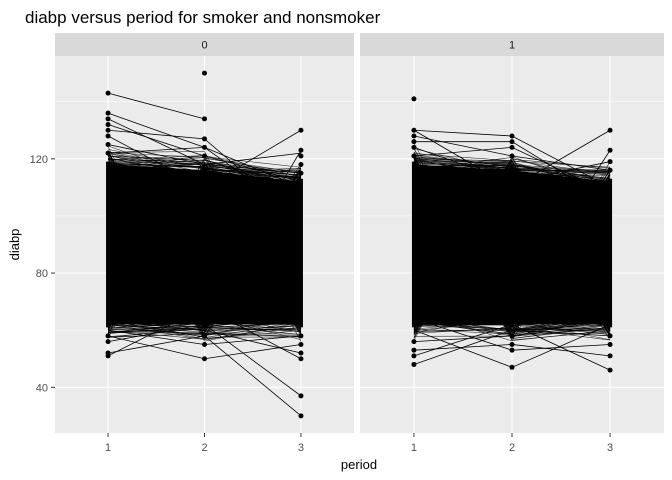 The width and height of the screenshot is (672, 480). Describe the element at coordinates (204, 44) in the screenshot. I see `facet-0-strip` at that location.